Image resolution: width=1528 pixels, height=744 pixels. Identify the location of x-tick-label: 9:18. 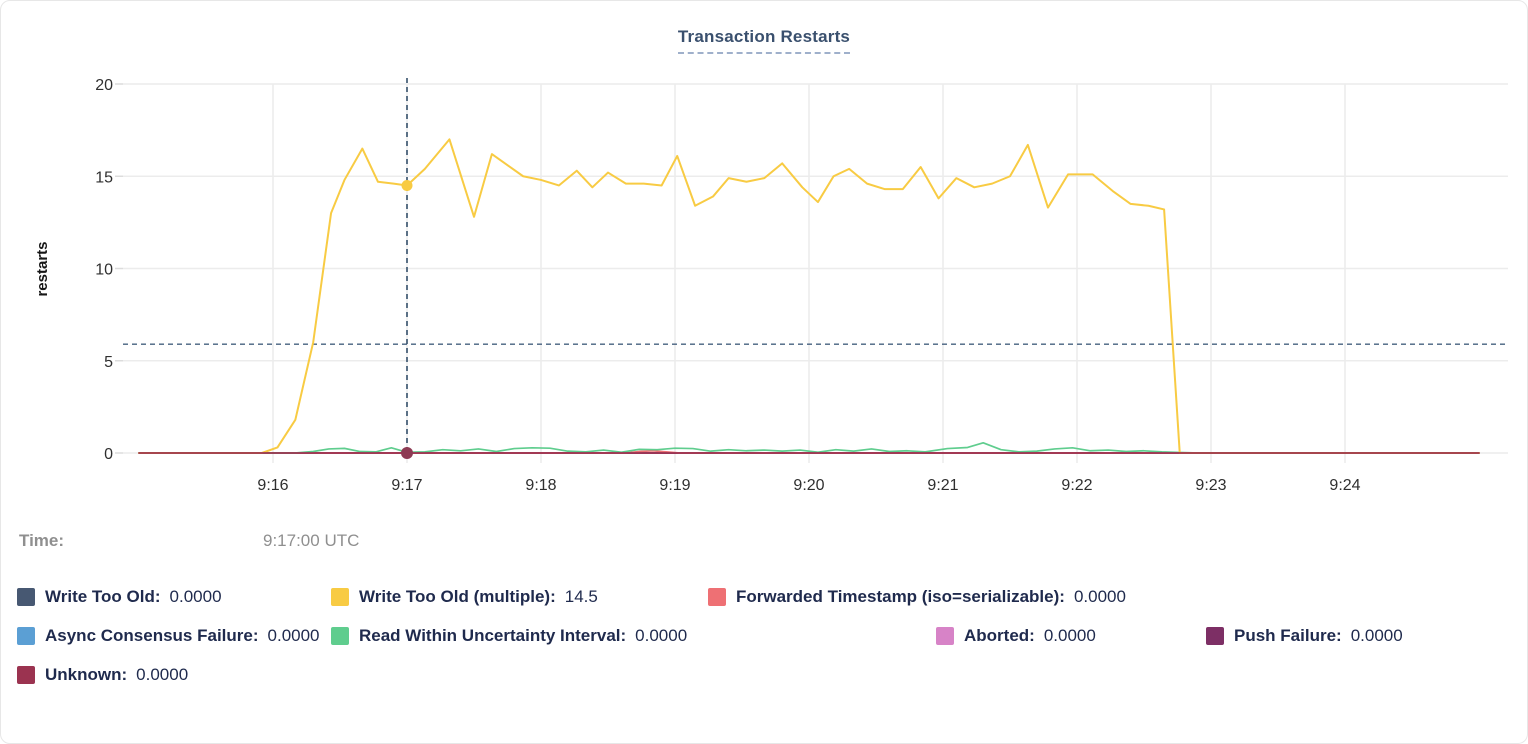
(540, 485).